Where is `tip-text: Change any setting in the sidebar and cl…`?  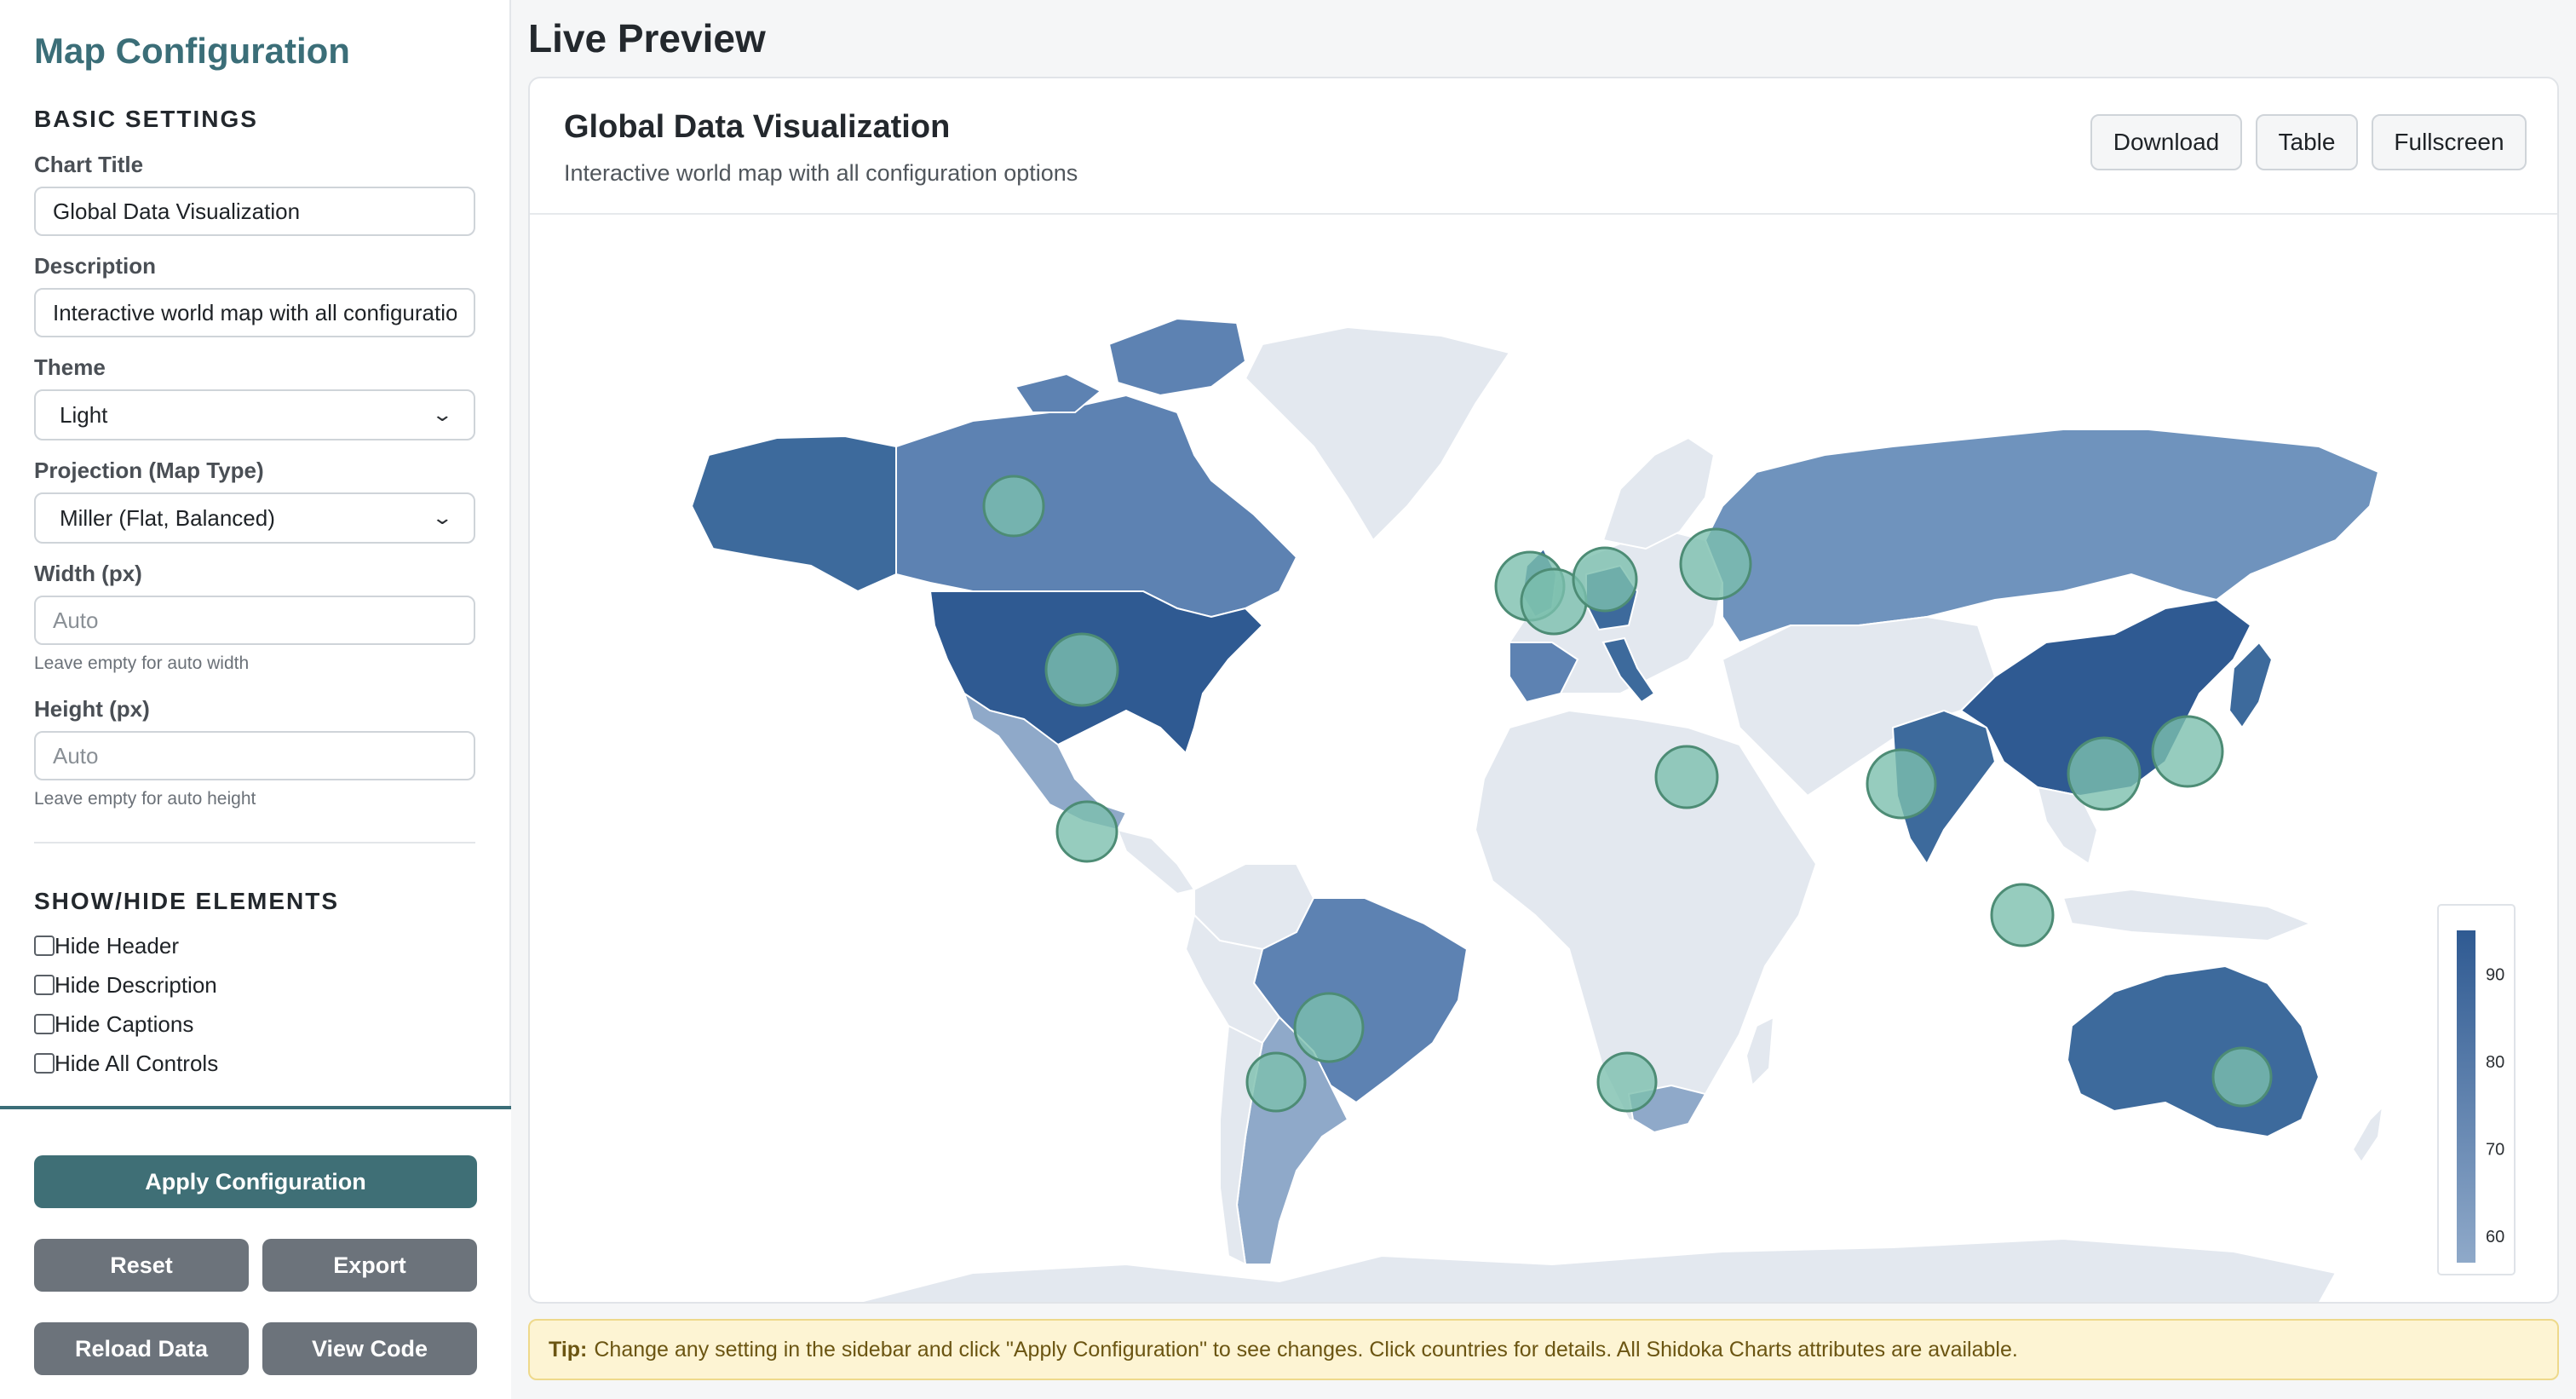
tip-text: Change any setting in the sidebar and cl… is located at coordinates (1306, 1349).